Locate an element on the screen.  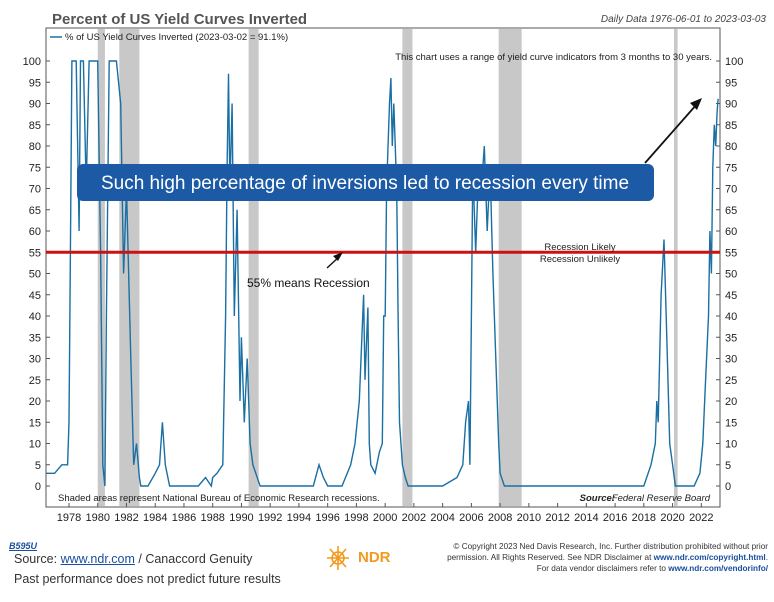
y-tick-label-left: 15 is located at coordinates (35, 423).